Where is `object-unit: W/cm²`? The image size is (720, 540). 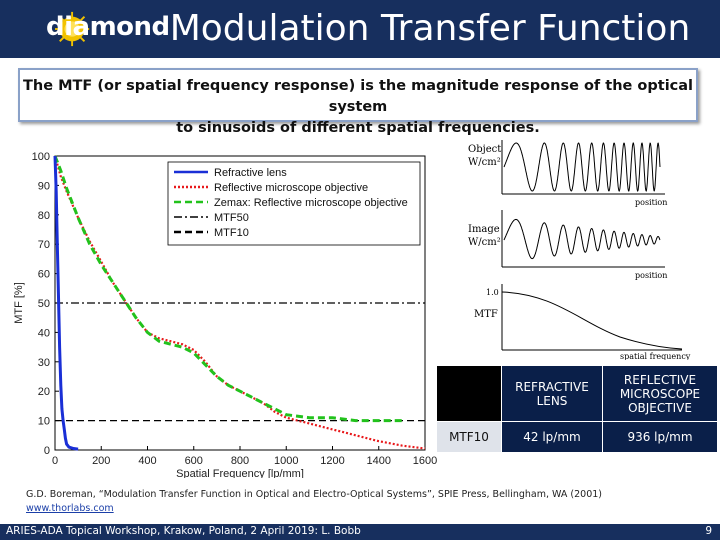 object-unit: W/cm² is located at coordinates (484, 162).